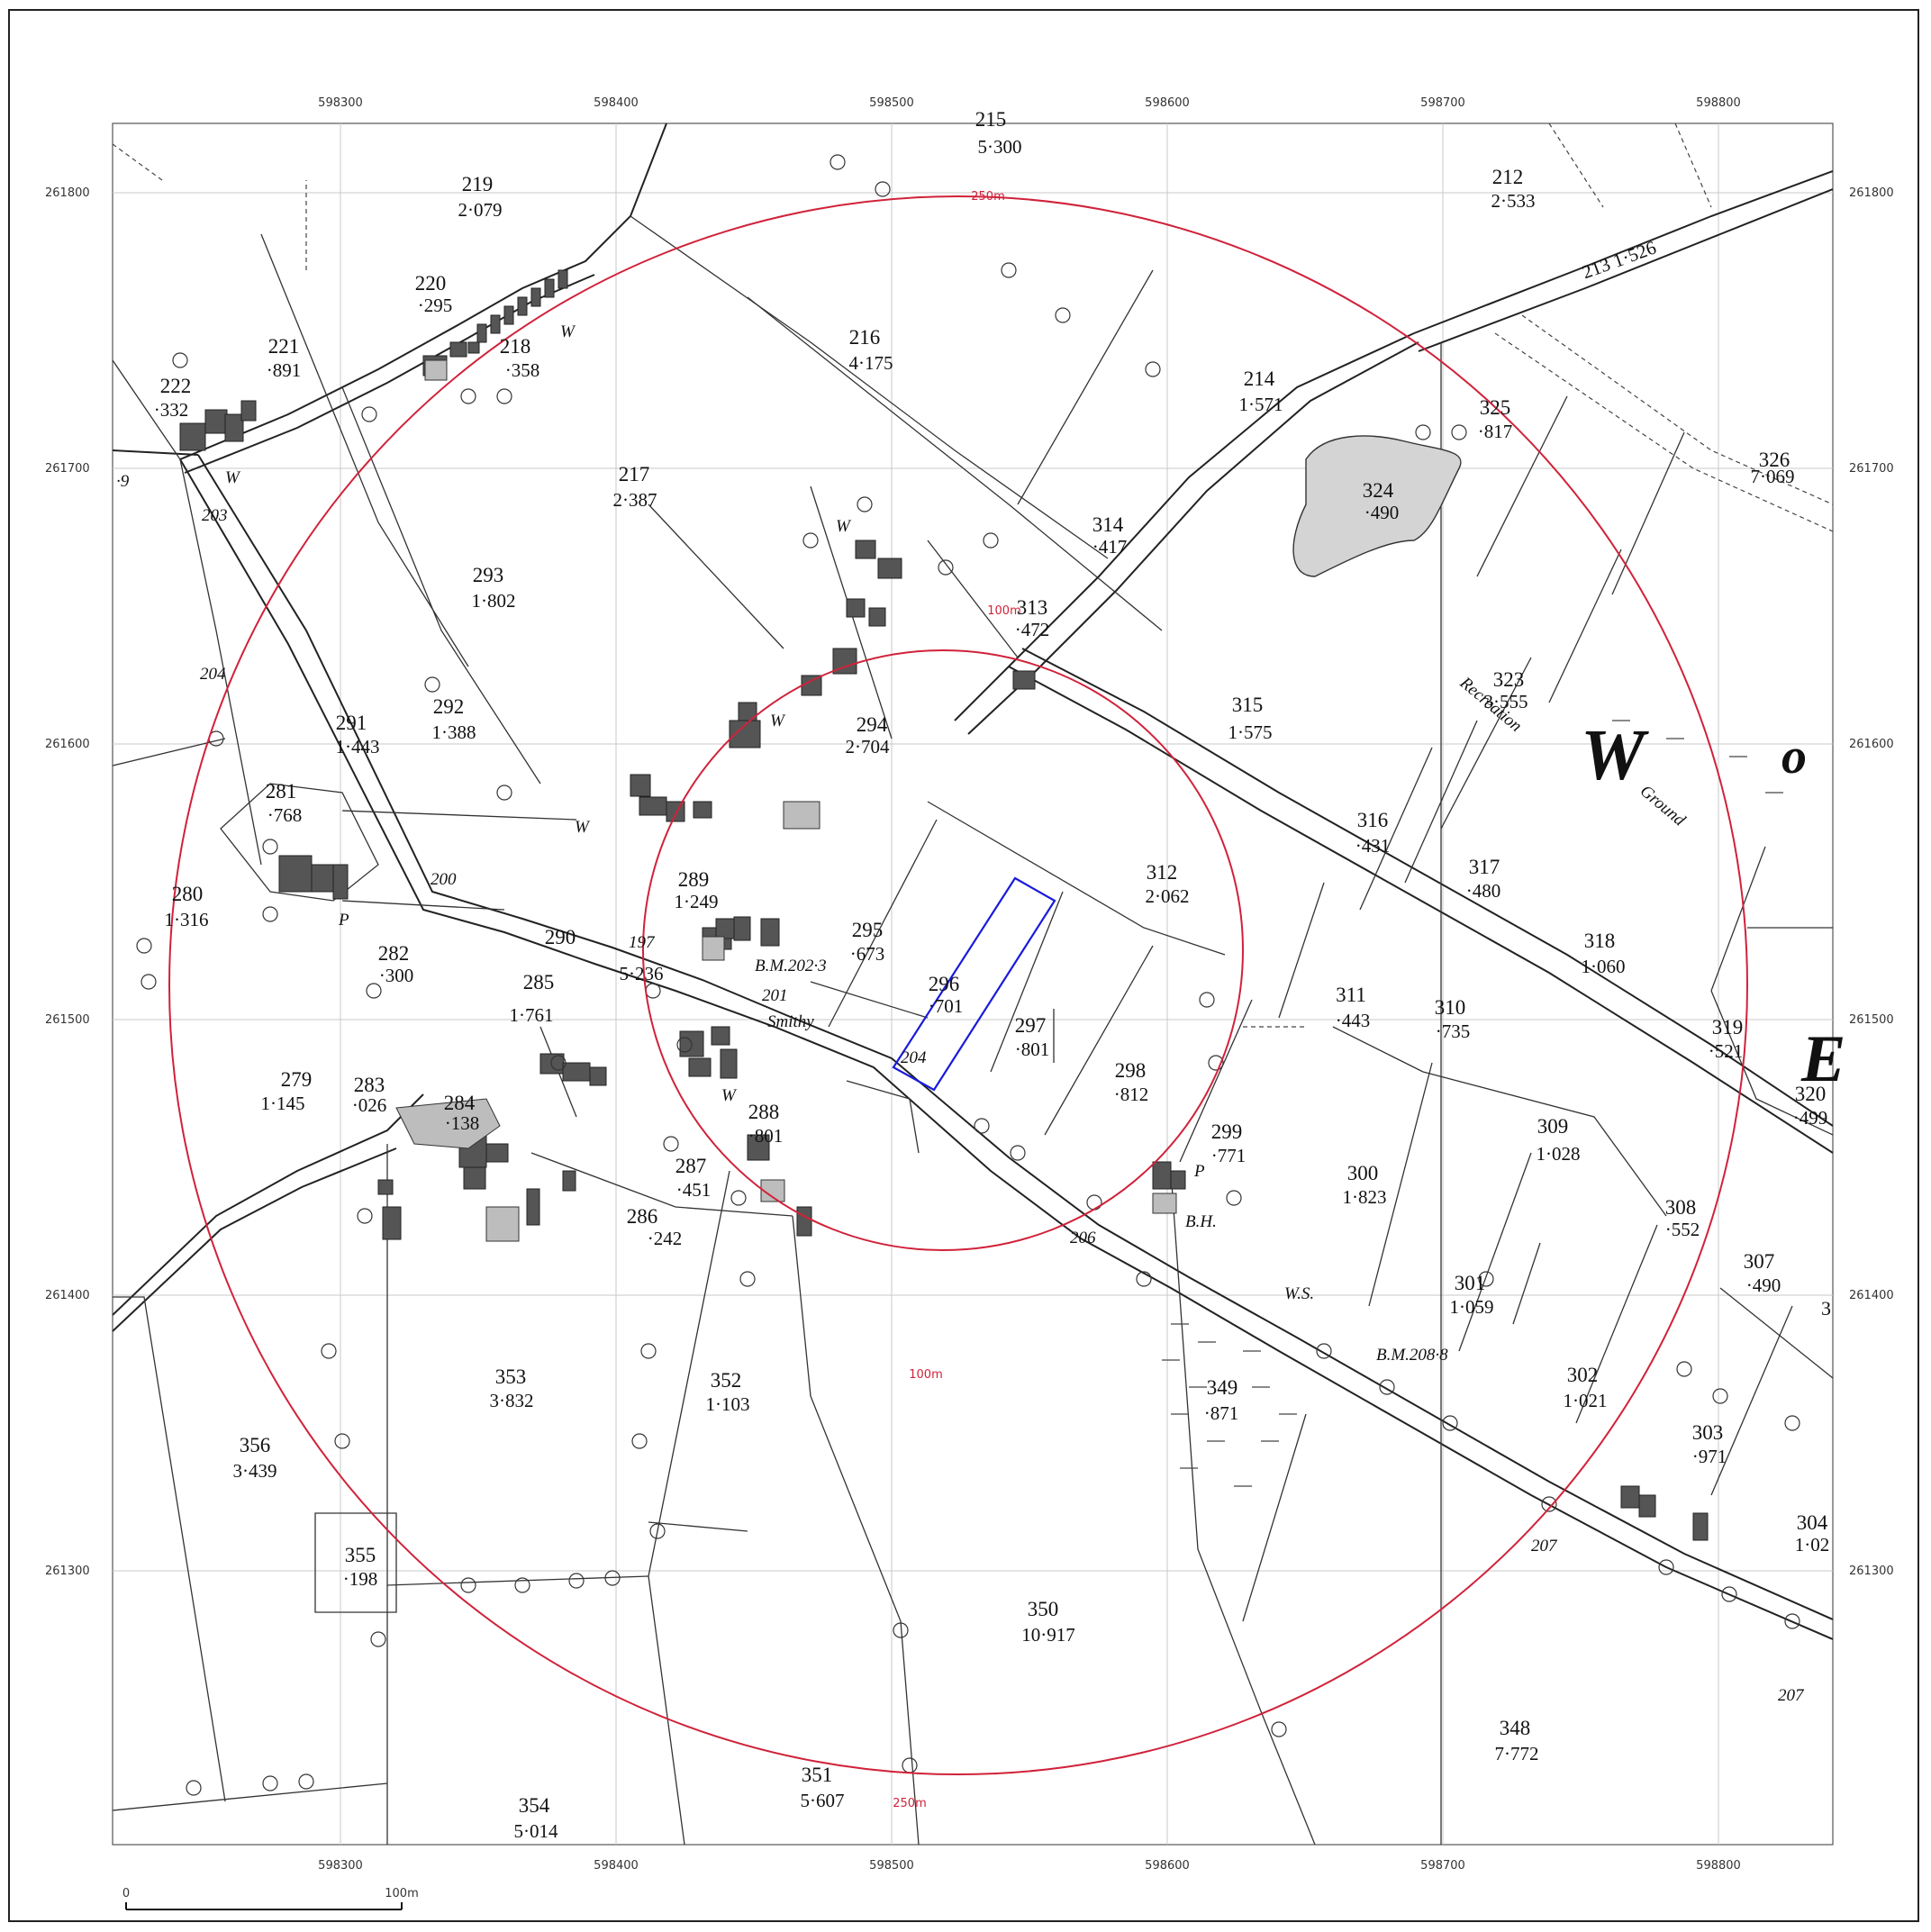  I want to click on parcel-number: 350, so click(1043, 1609).